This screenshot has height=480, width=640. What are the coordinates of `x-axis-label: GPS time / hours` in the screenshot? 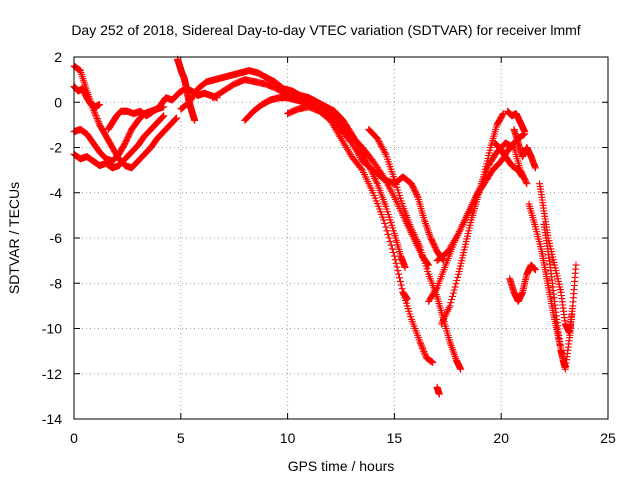 It's located at (341, 466).